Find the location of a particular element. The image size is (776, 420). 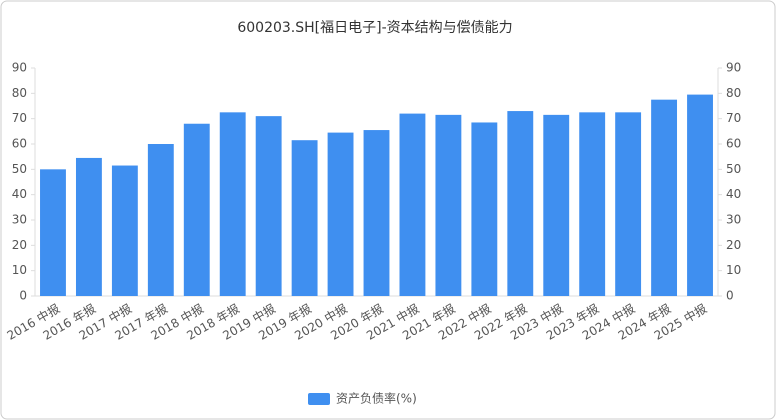

y-tick-label: 40 is located at coordinates (19, 194).